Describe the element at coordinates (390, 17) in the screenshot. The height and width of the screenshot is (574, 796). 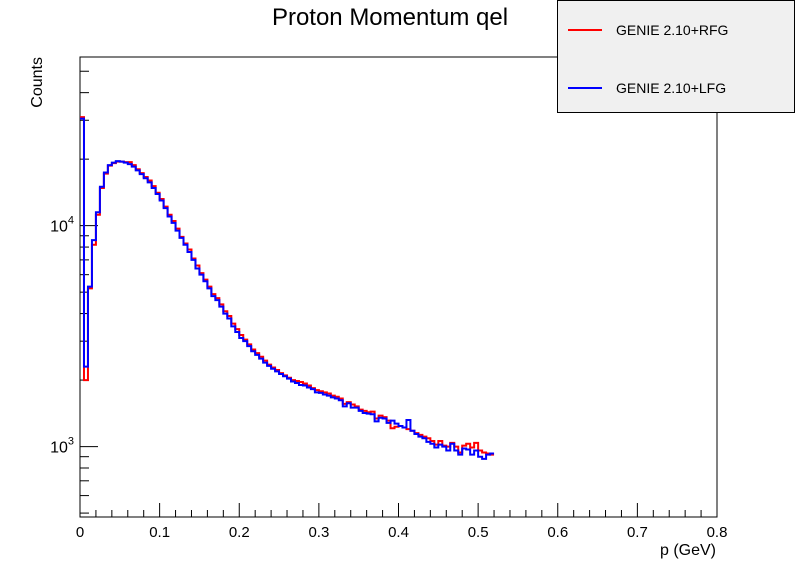
I see `chart-title: Proton Momentum qel` at that location.